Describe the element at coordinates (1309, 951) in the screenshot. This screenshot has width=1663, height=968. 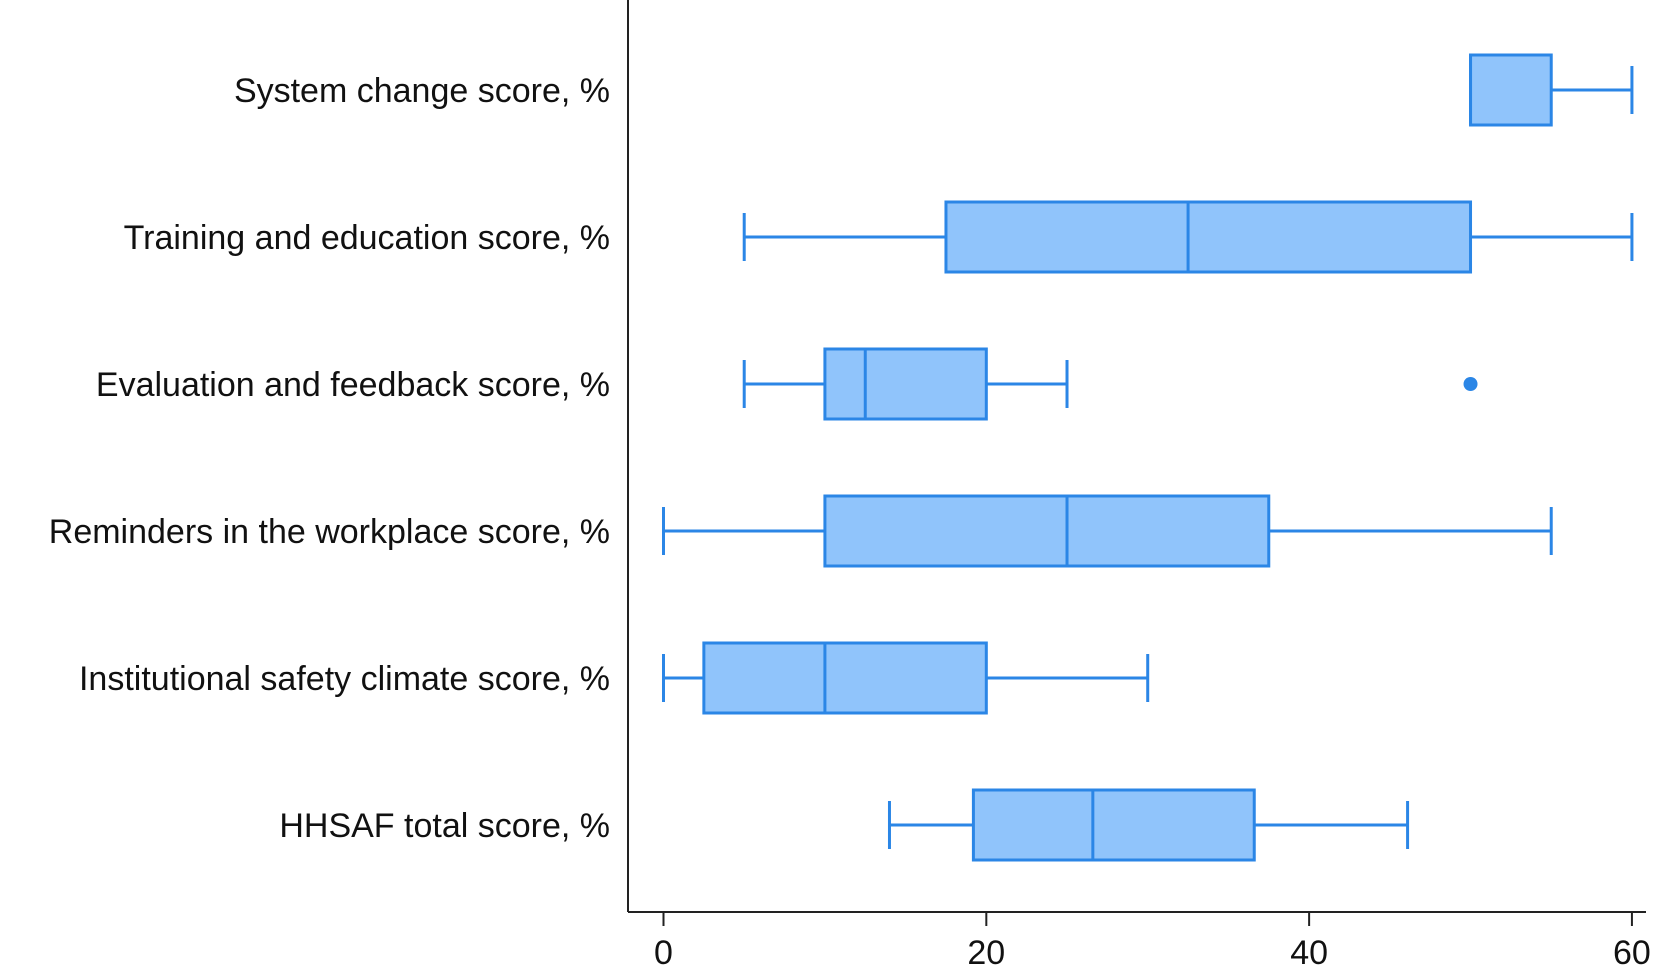
I see `x-tick-label: 40` at that location.